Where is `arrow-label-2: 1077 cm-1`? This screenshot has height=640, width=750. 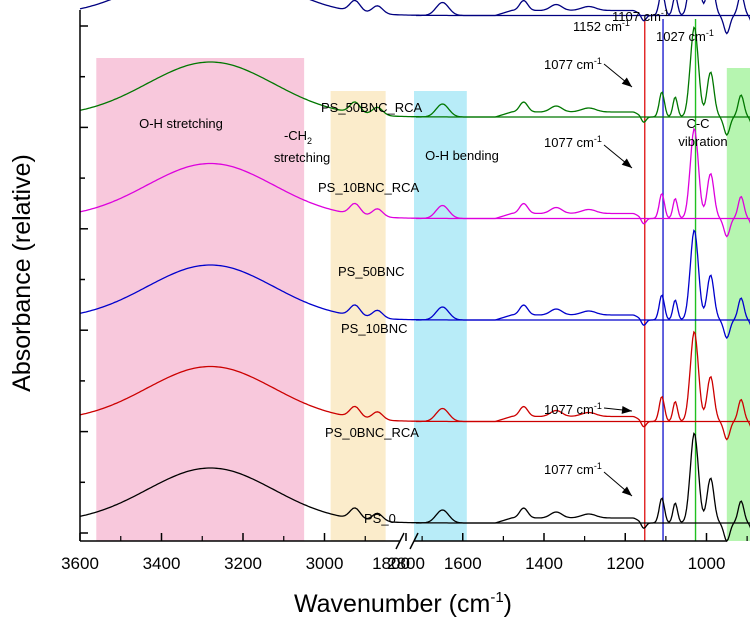 arrow-label-2: 1077 cm-1 is located at coordinates (573, 409).